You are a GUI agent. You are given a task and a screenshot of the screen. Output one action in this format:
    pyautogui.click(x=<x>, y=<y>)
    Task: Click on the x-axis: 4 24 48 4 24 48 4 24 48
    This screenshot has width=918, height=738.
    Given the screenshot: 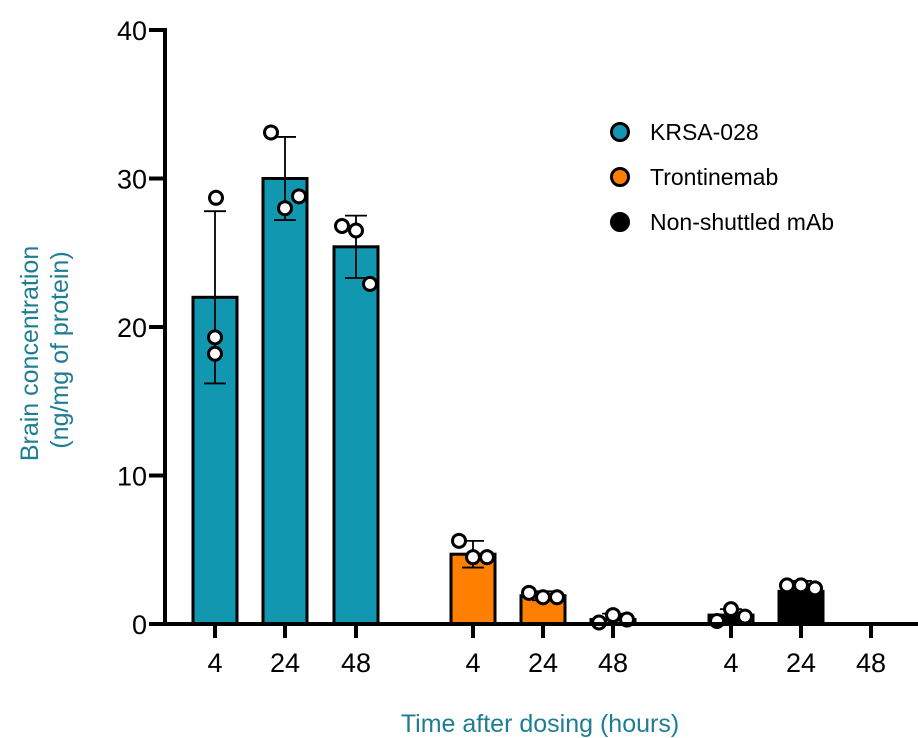 What is the action you would take?
    pyautogui.click(x=540, y=650)
    